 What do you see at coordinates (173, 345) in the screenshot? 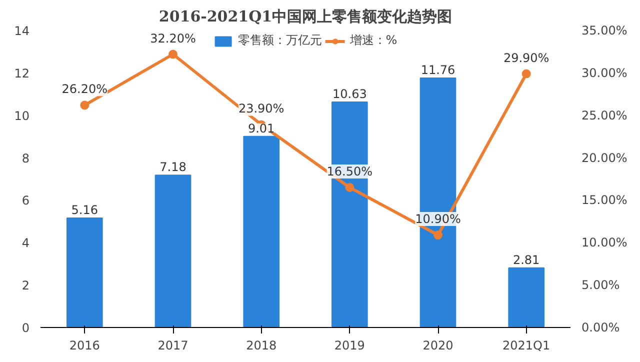
I see `x-tick-label: 2017` at bounding box center [173, 345].